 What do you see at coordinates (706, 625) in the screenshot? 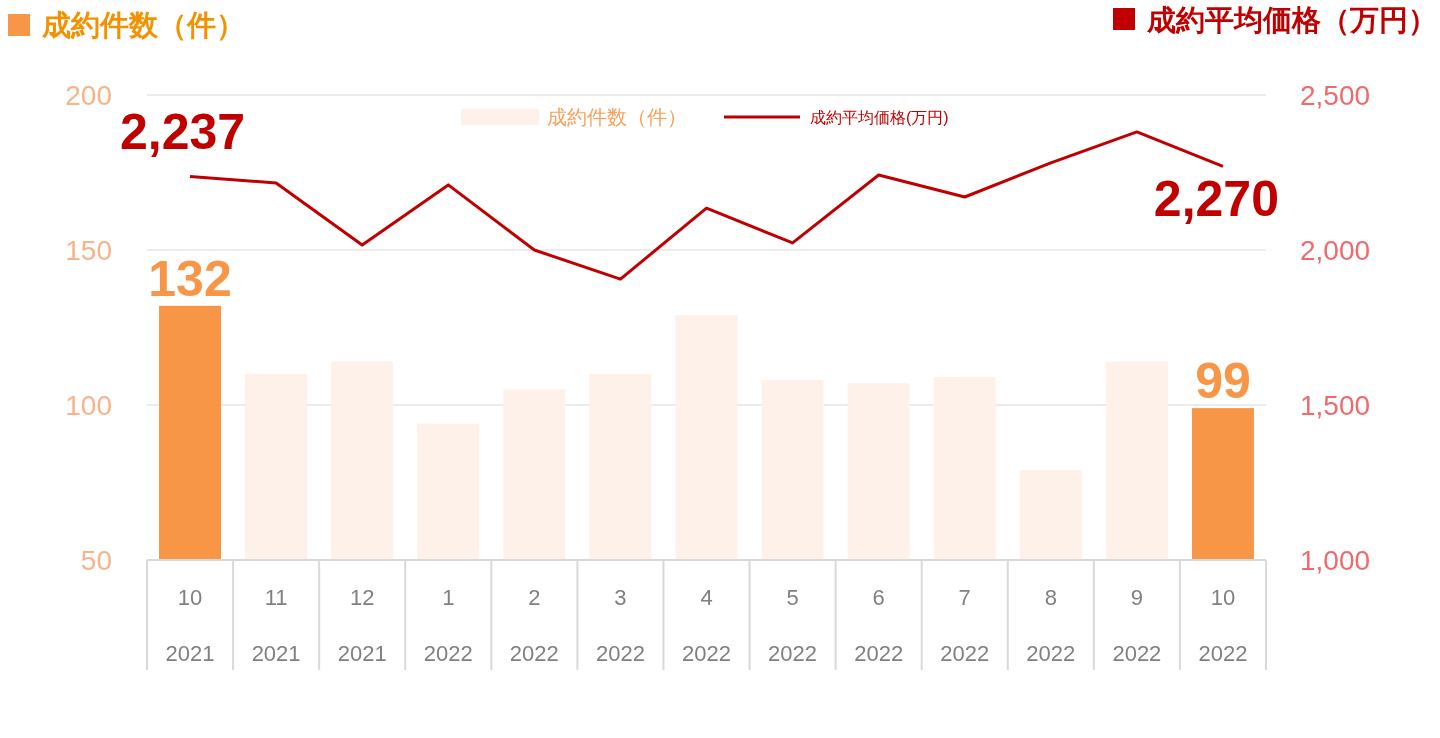
I see `category-label: 4 2022` at bounding box center [706, 625].